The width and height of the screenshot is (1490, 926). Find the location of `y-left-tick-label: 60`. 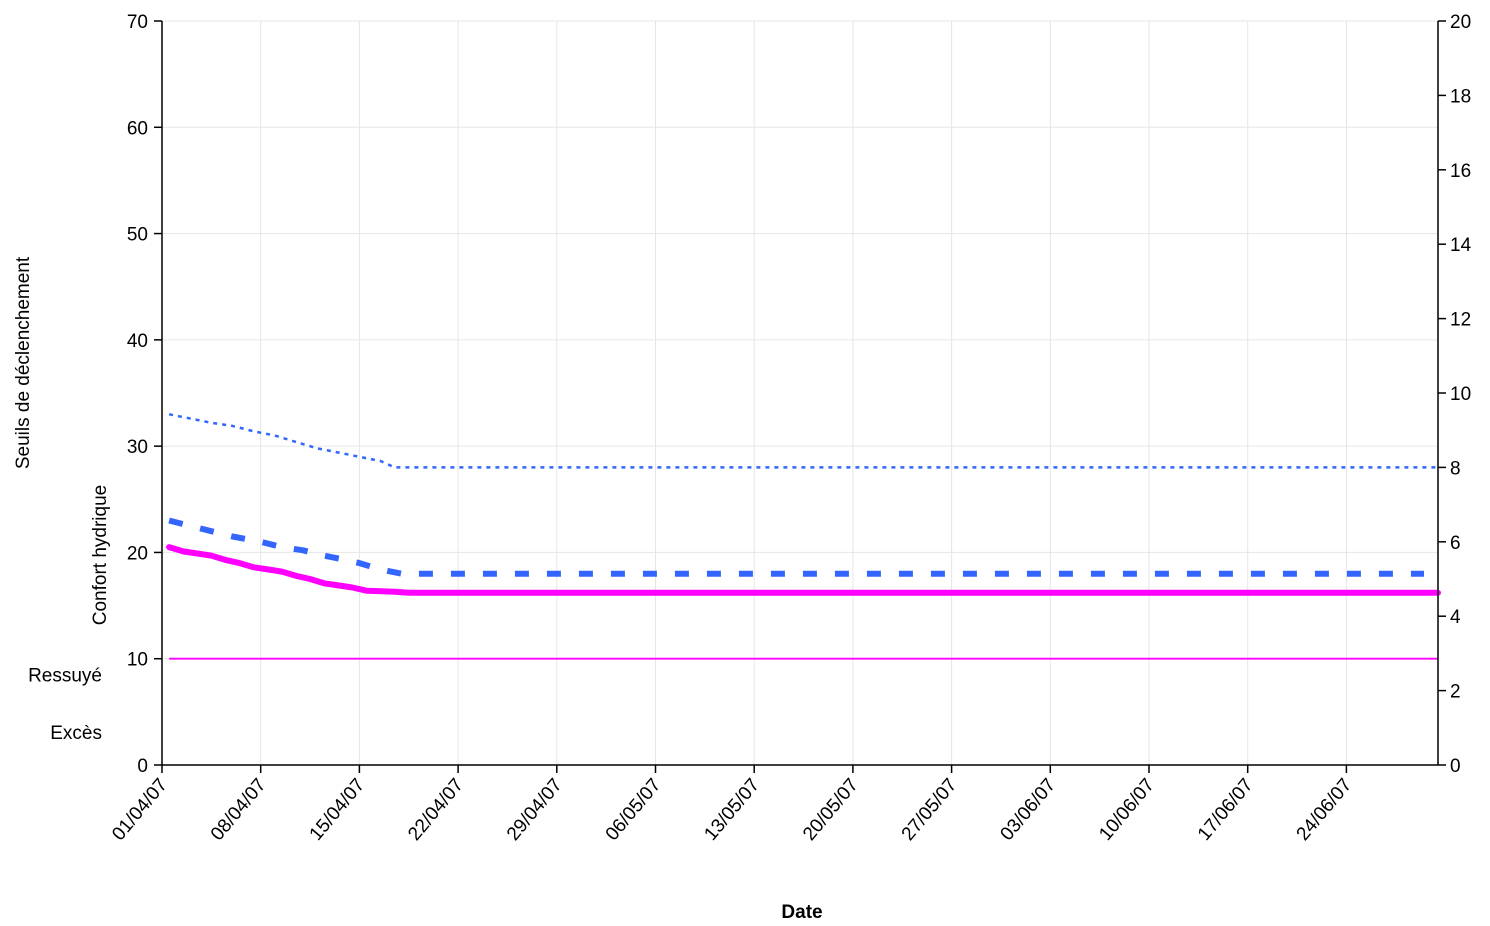

y-left-tick-label: 60 is located at coordinates (137, 128).